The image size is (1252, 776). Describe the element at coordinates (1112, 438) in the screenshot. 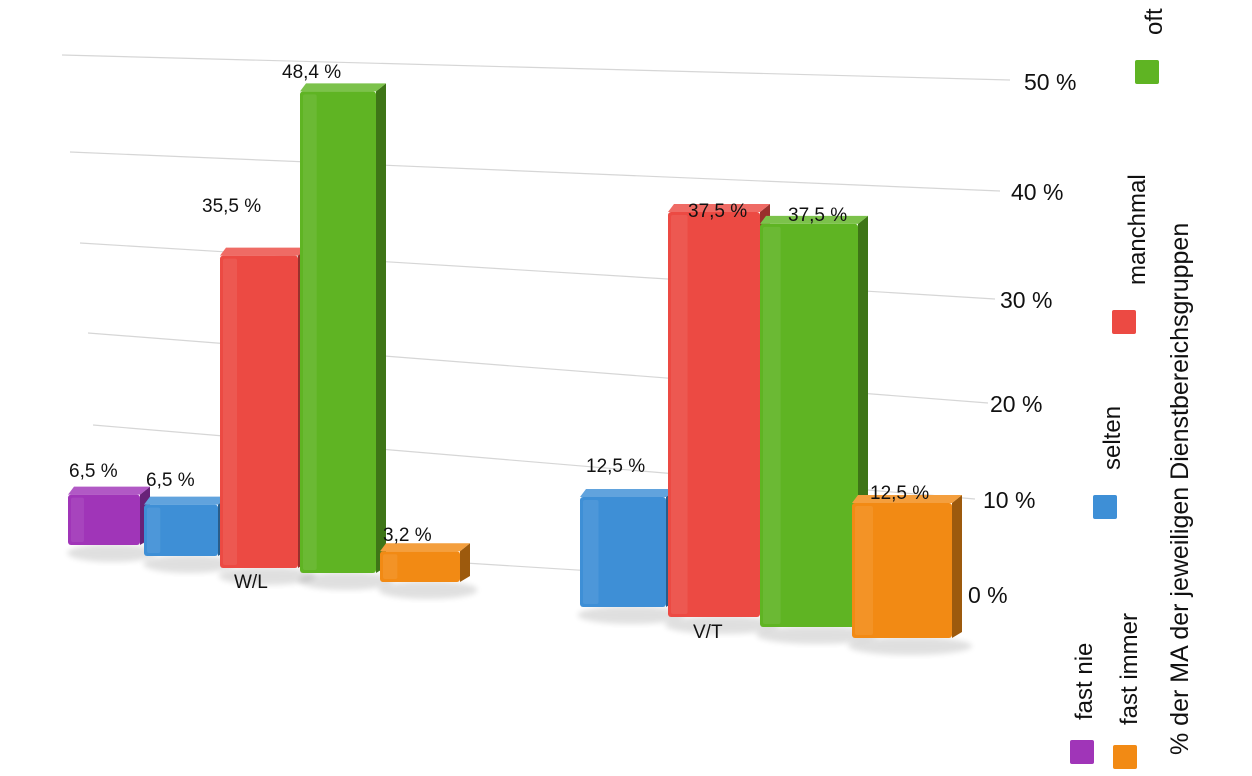

I see `legend-label: selten` at that location.